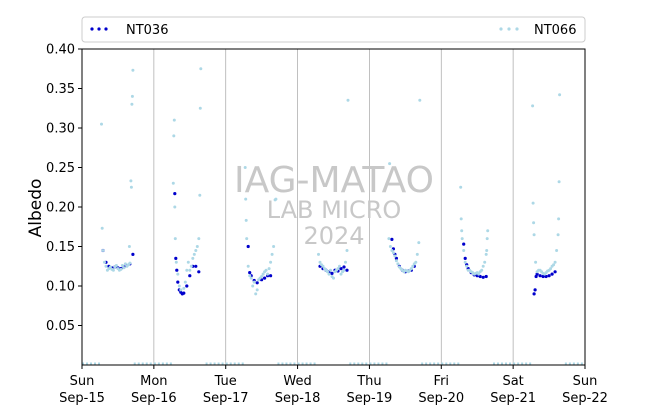 This screenshot has width=650, height=409. Describe the element at coordinates (334, 210) in the screenshot. I see `watermark-line-2: LAB MICRO` at that location.